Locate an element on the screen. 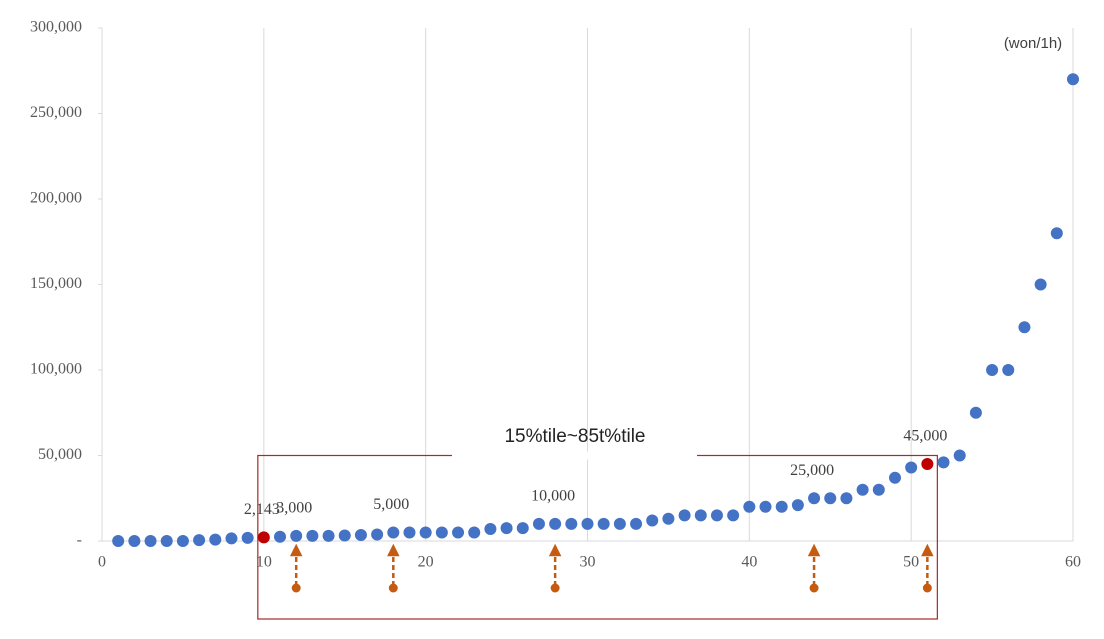  x-tick-label: 40 is located at coordinates (749, 562).